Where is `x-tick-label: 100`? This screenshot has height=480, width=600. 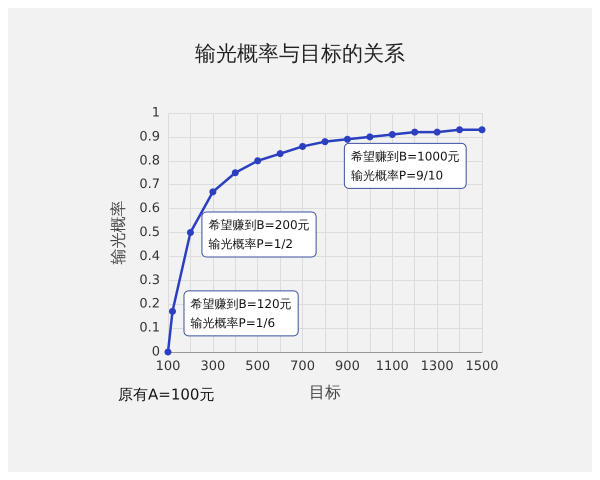
x-tick-label: 100 is located at coordinates (168, 366).